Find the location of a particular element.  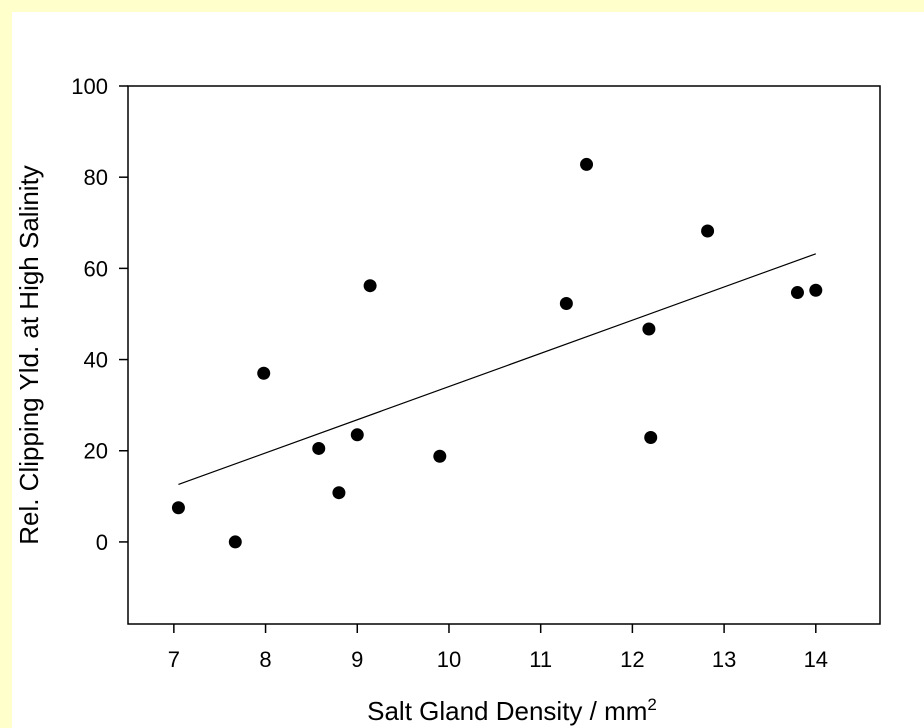

x-tick-label: 9 is located at coordinates (357, 659).